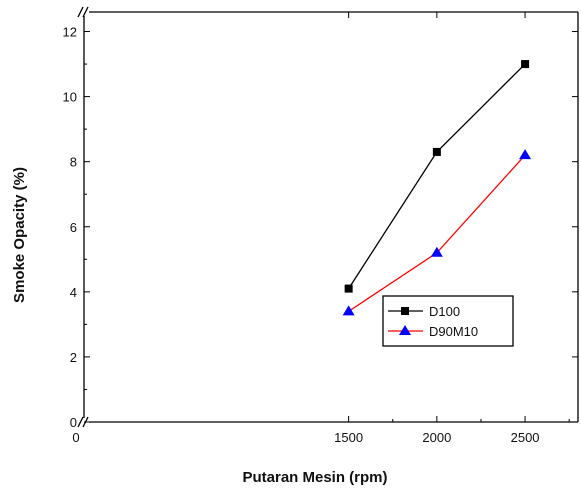  I want to click on x-tick-label: 2000, so click(436, 437).